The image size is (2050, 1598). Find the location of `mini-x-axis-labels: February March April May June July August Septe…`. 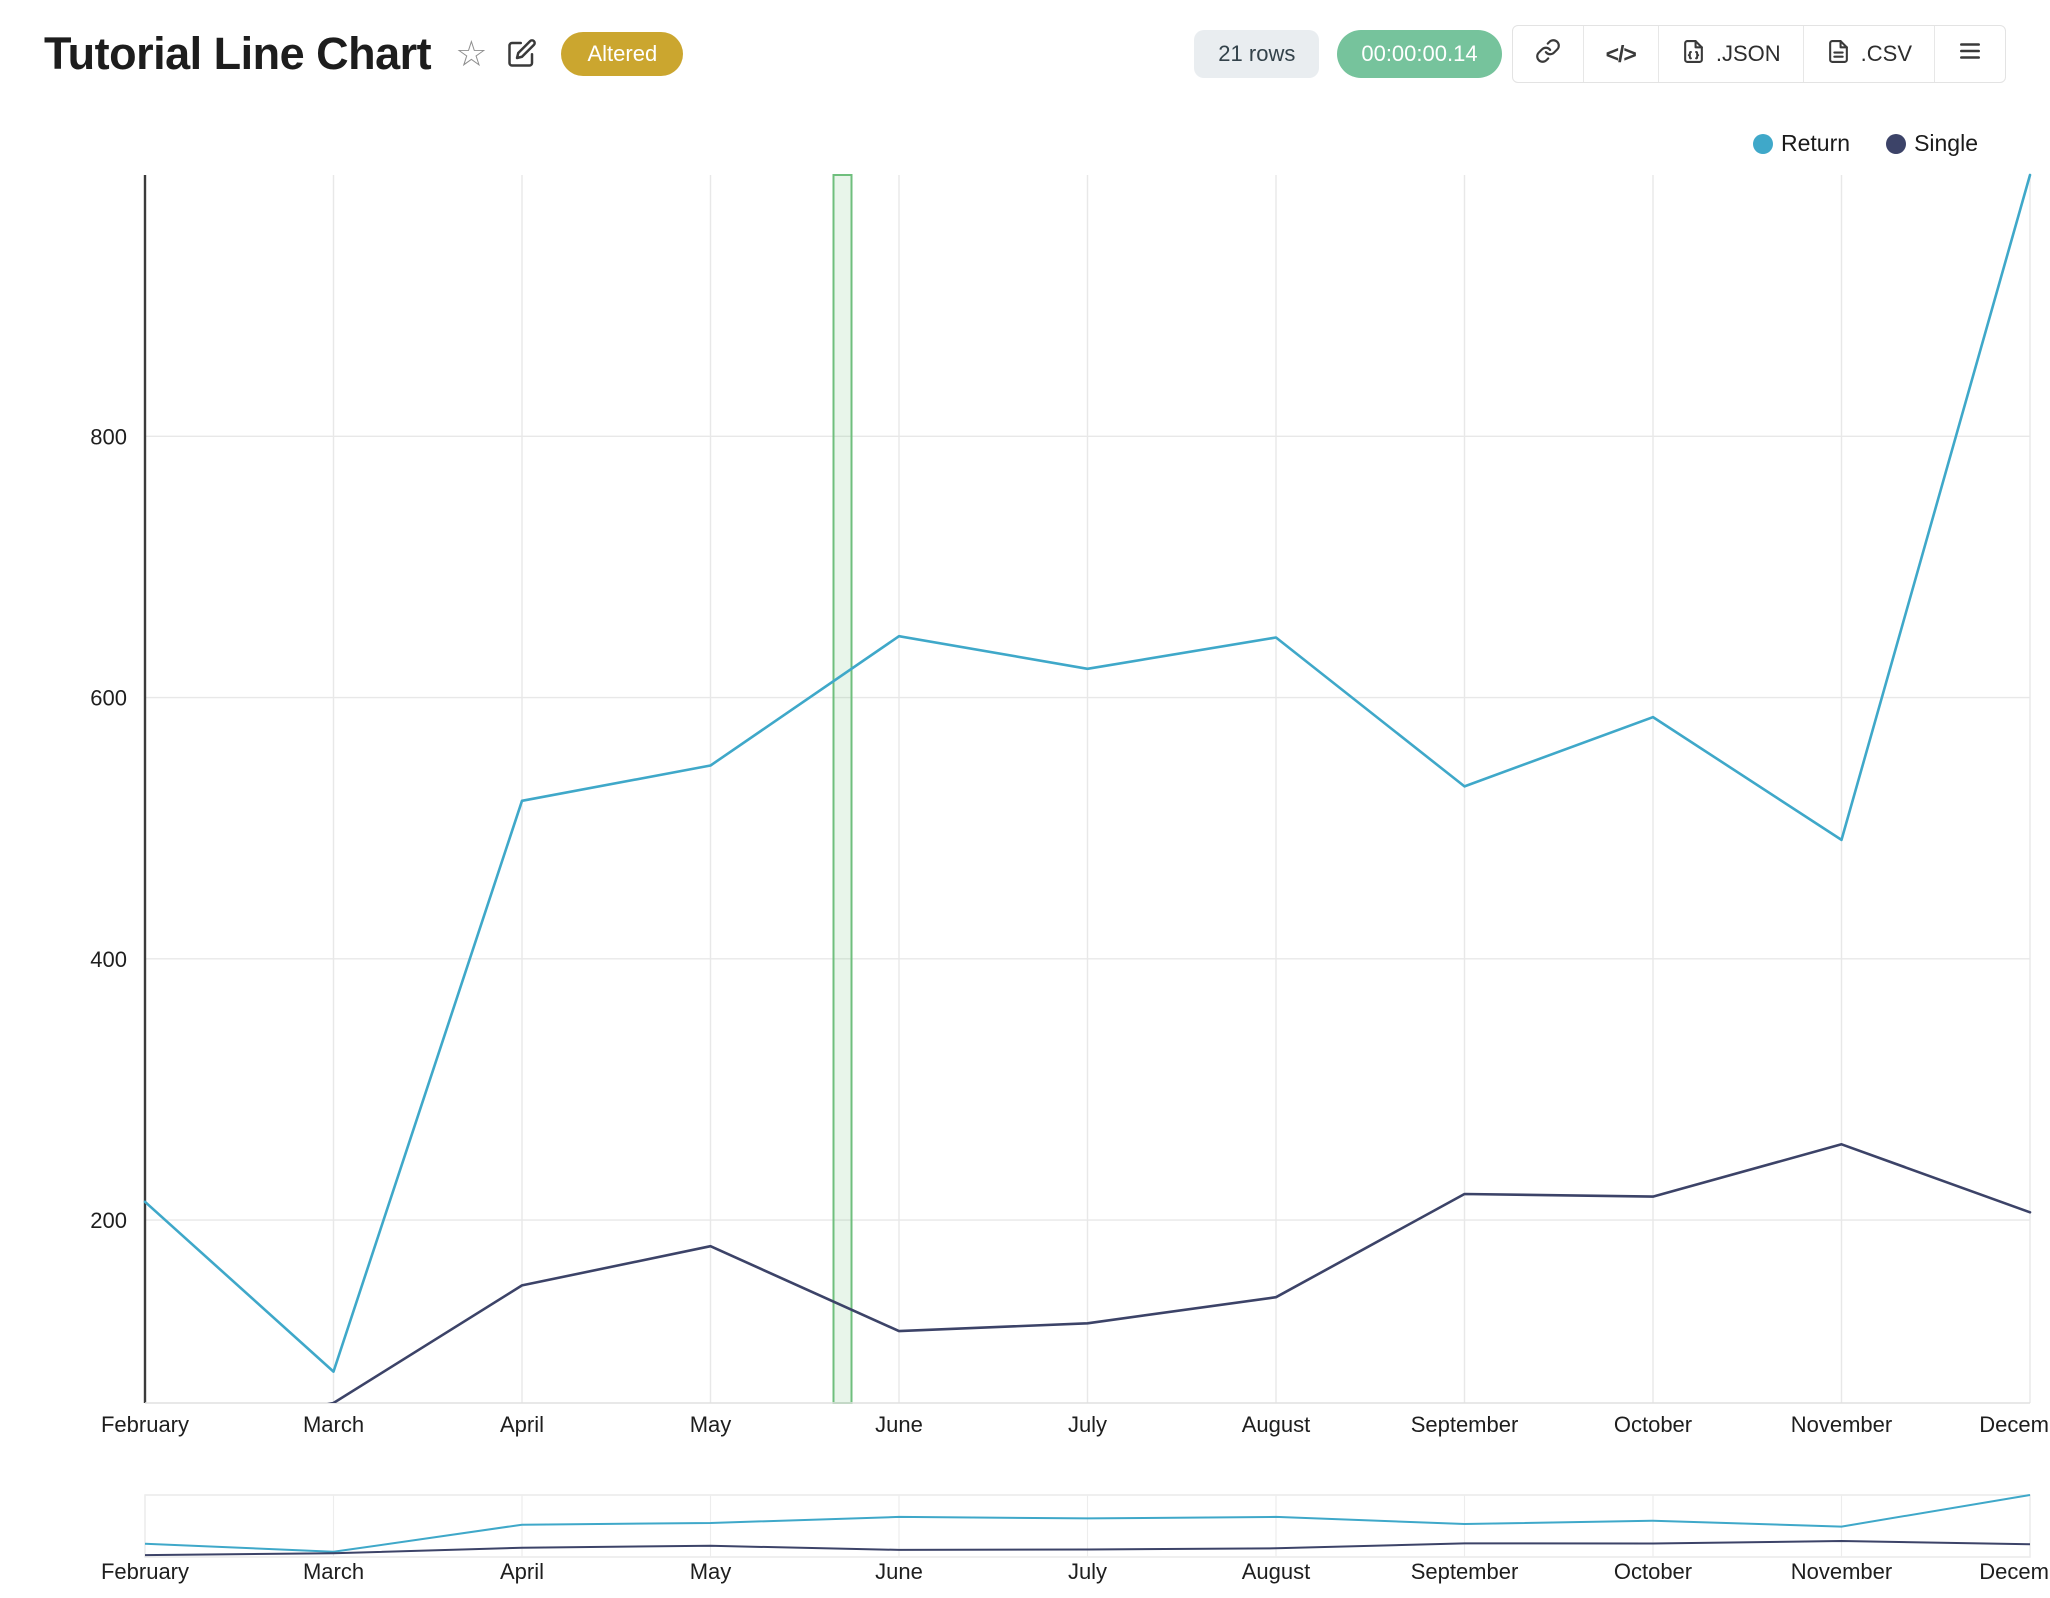

mini-x-axis-labels: February March April May June July August Septe… is located at coordinates (1075, 1571).